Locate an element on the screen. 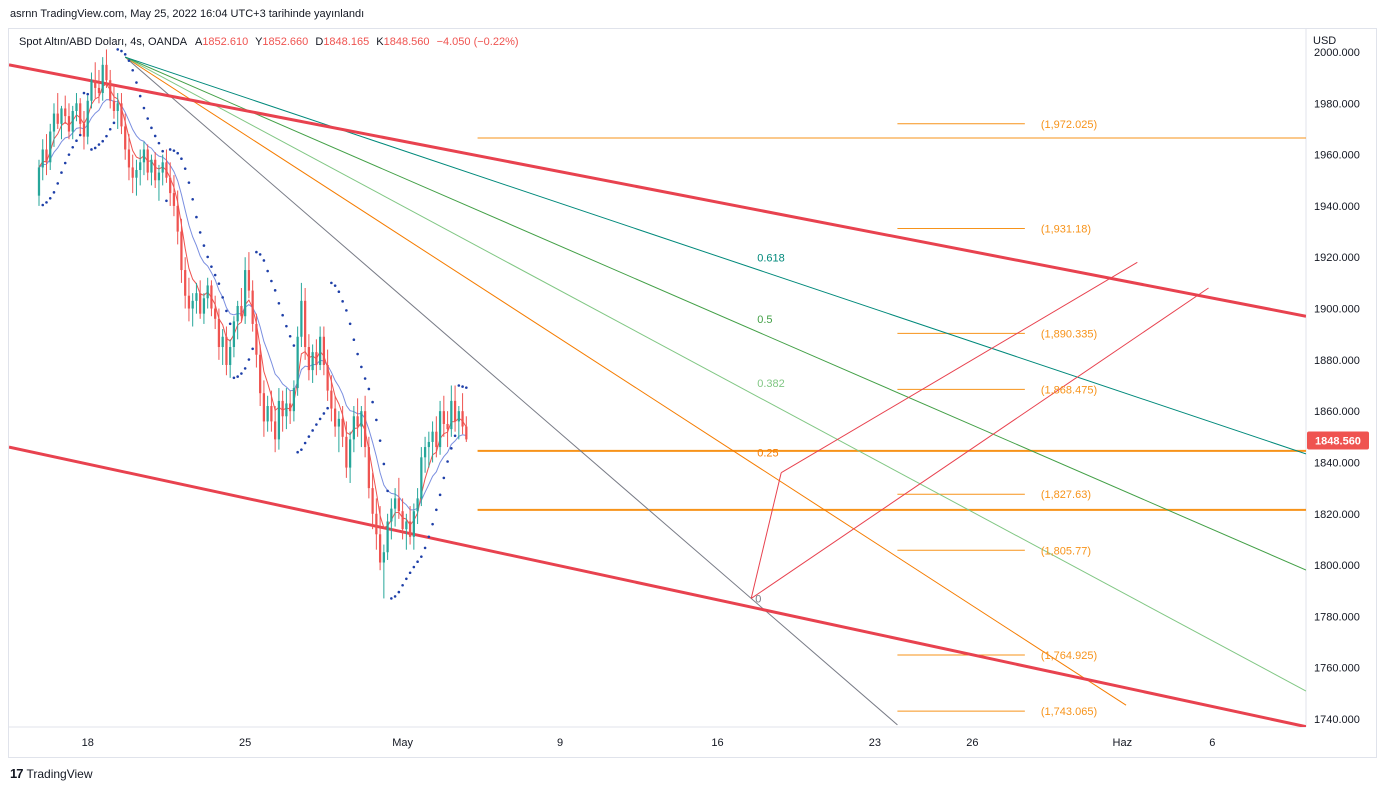 The height and width of the screenshot is (791, 1386). fan-level-label: 0.5 is located at coordinates (764, 320).